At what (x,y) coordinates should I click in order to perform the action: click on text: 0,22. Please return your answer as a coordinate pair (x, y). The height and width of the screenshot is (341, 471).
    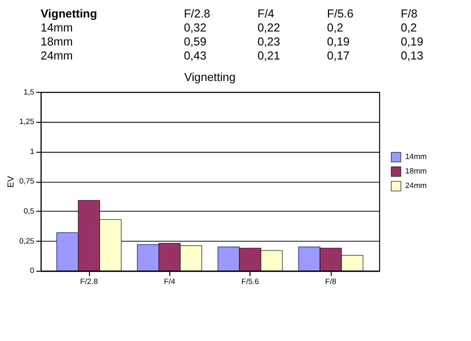
    Looking at the image, I should click on (268, 28).